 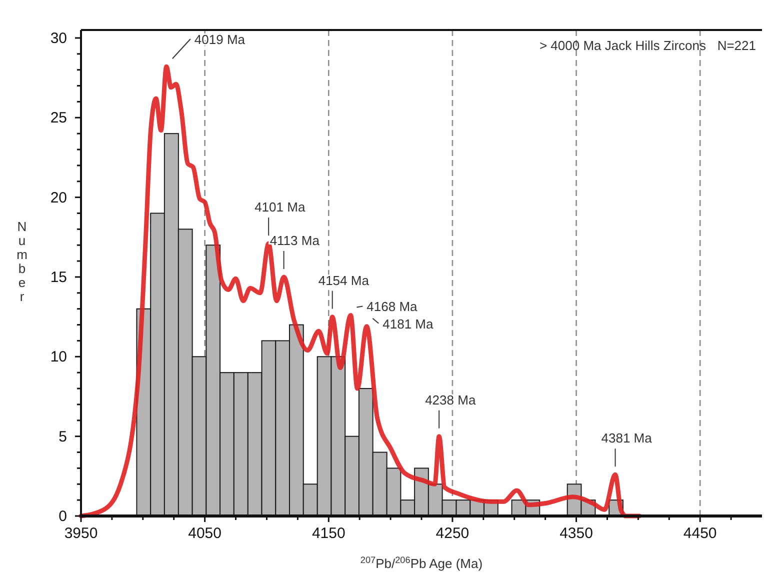 What do you see at coordinates (392, 306) in the screenshot?
I see `annotation: 4168 Ma` at bounding box center [392, 306].